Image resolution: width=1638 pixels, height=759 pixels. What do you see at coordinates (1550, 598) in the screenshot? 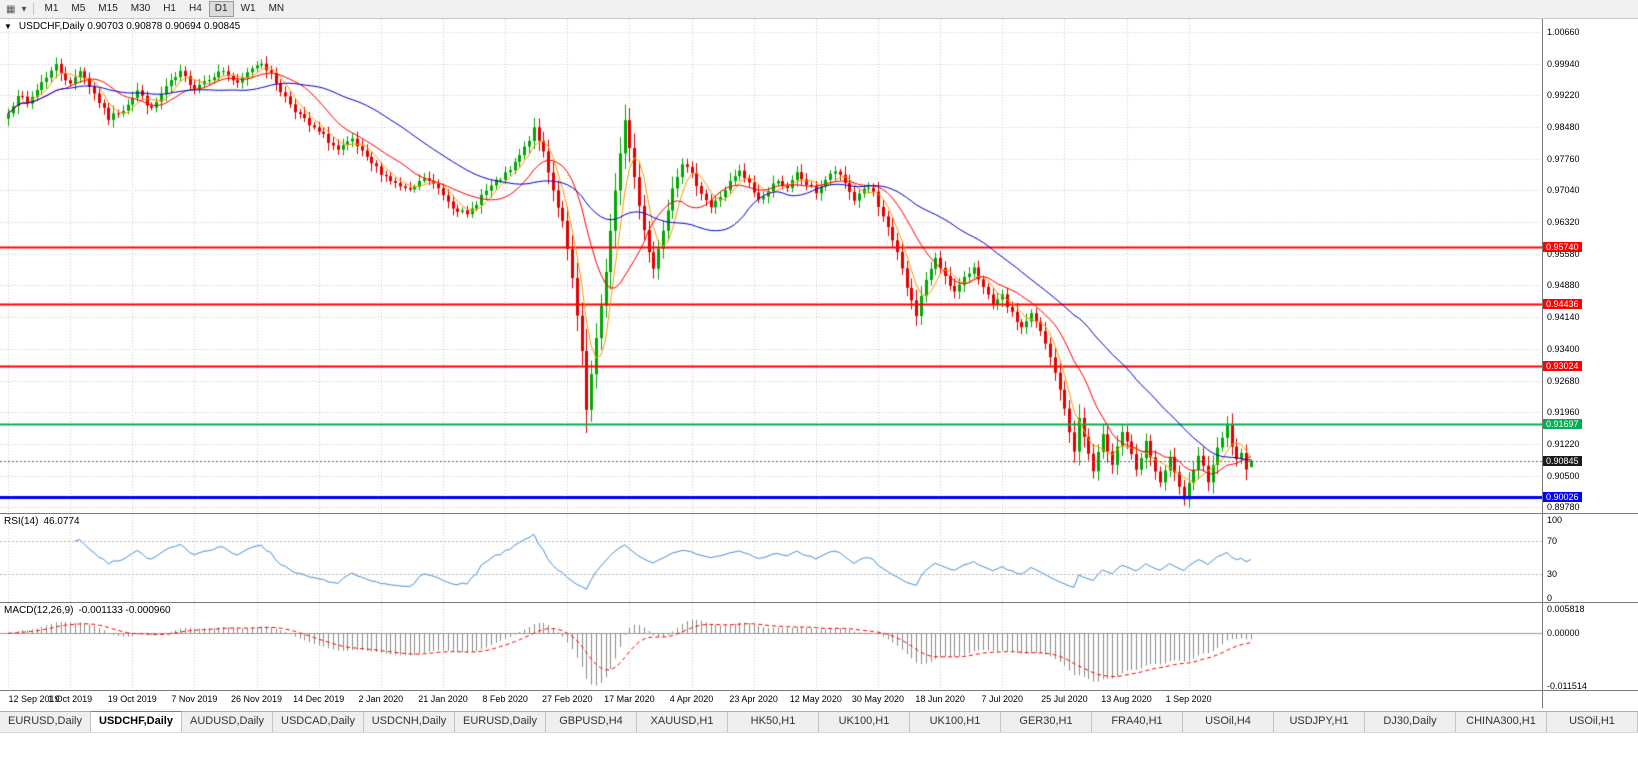
I see `rsi-tick-label: 0` at bounding box center [1550, 598].